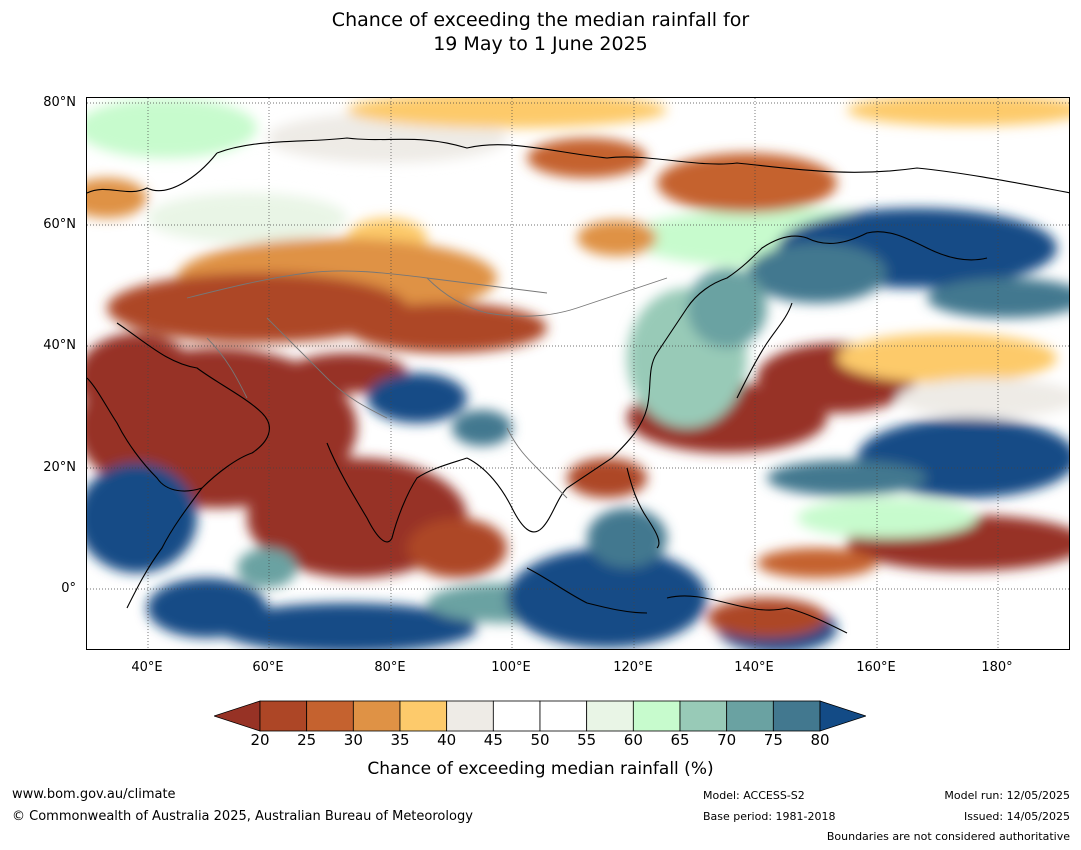 Image resolution: width=1081 pixels, height=850 pixels. Describe the element at coordinates (260, 740) in the screenshot. I see `colorbar-tick-label: 20` at that location.